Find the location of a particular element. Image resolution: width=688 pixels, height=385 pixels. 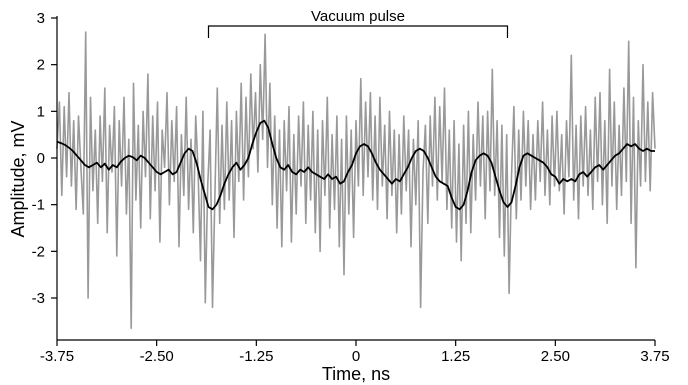

annotation: Vacuum pulse is located at coordinates (358, 23).